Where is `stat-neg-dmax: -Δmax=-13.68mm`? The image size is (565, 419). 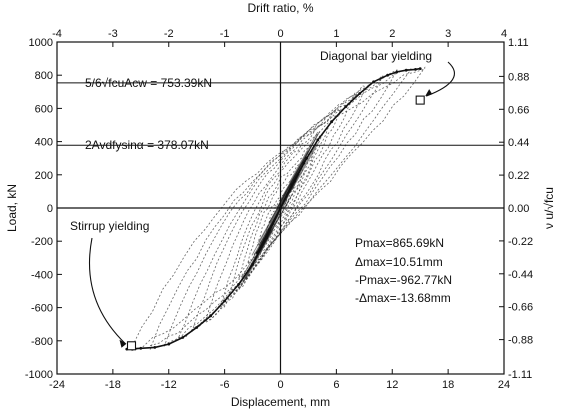 stat-neg-dmax: -Δmax=-13.68mm is located at coordinates (403, 298).